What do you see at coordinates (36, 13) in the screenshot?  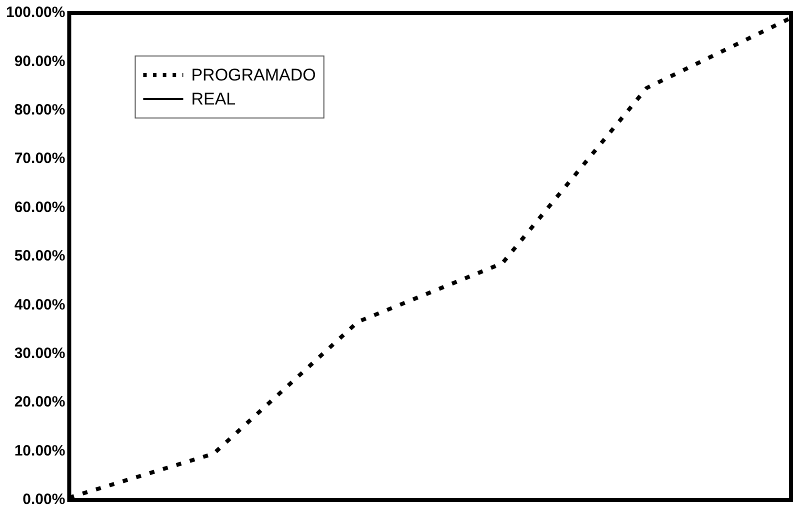 I see `y-tick-label: 100.00%` at bounding box center [36, 13].